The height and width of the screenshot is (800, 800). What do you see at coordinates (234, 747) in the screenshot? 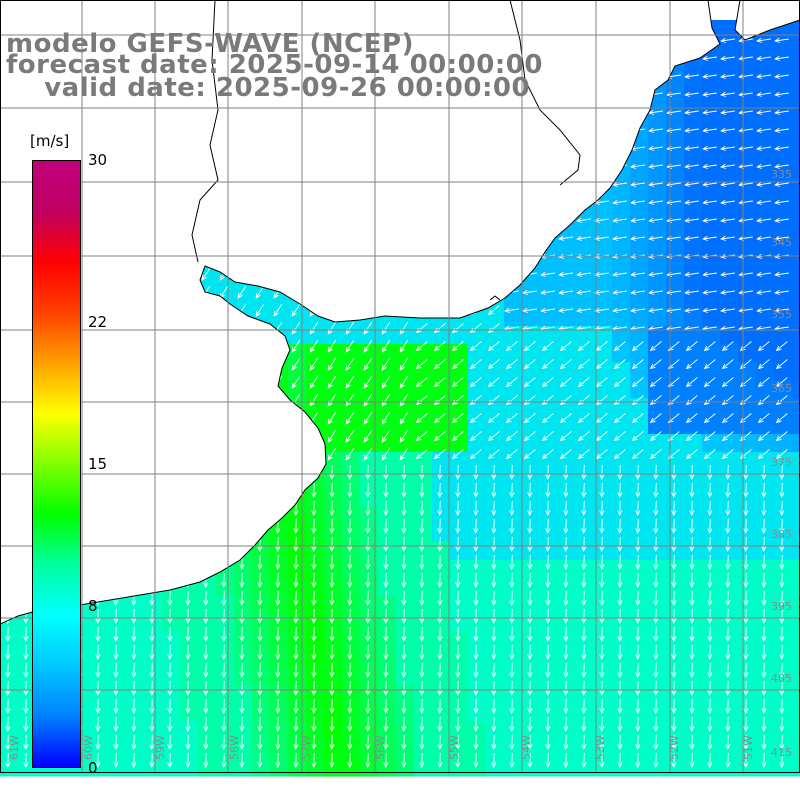
I see `longitude-label: 58W` at bounding box center [234, 747].